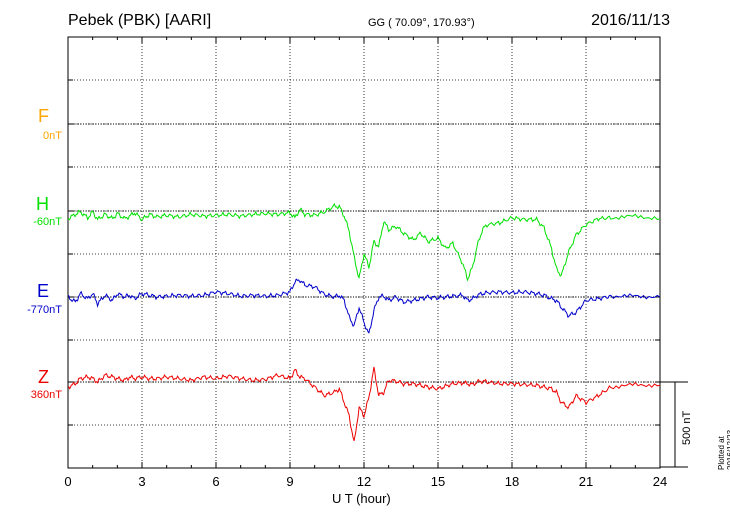 This screenshot has height=520, width=730. What do you see at coordinates (141, 481) in the screenshot?
I see `x-tick-label: 3` at bounding box center [141, 481].